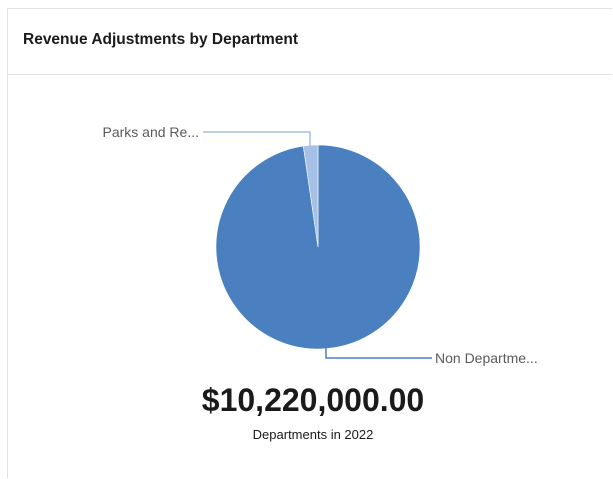  I want to click on leader-line-non-departmental, so click(378, 353).